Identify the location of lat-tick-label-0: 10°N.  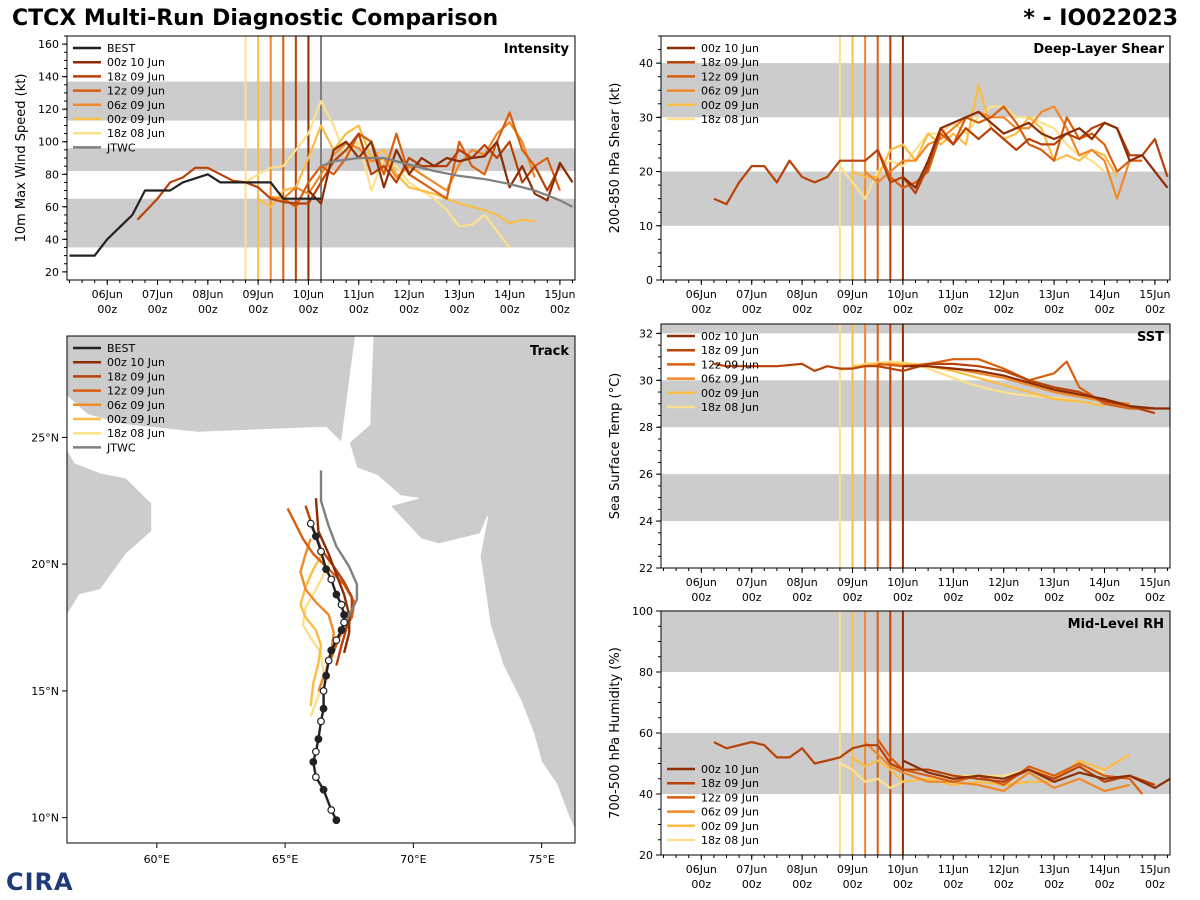
(45, 818).